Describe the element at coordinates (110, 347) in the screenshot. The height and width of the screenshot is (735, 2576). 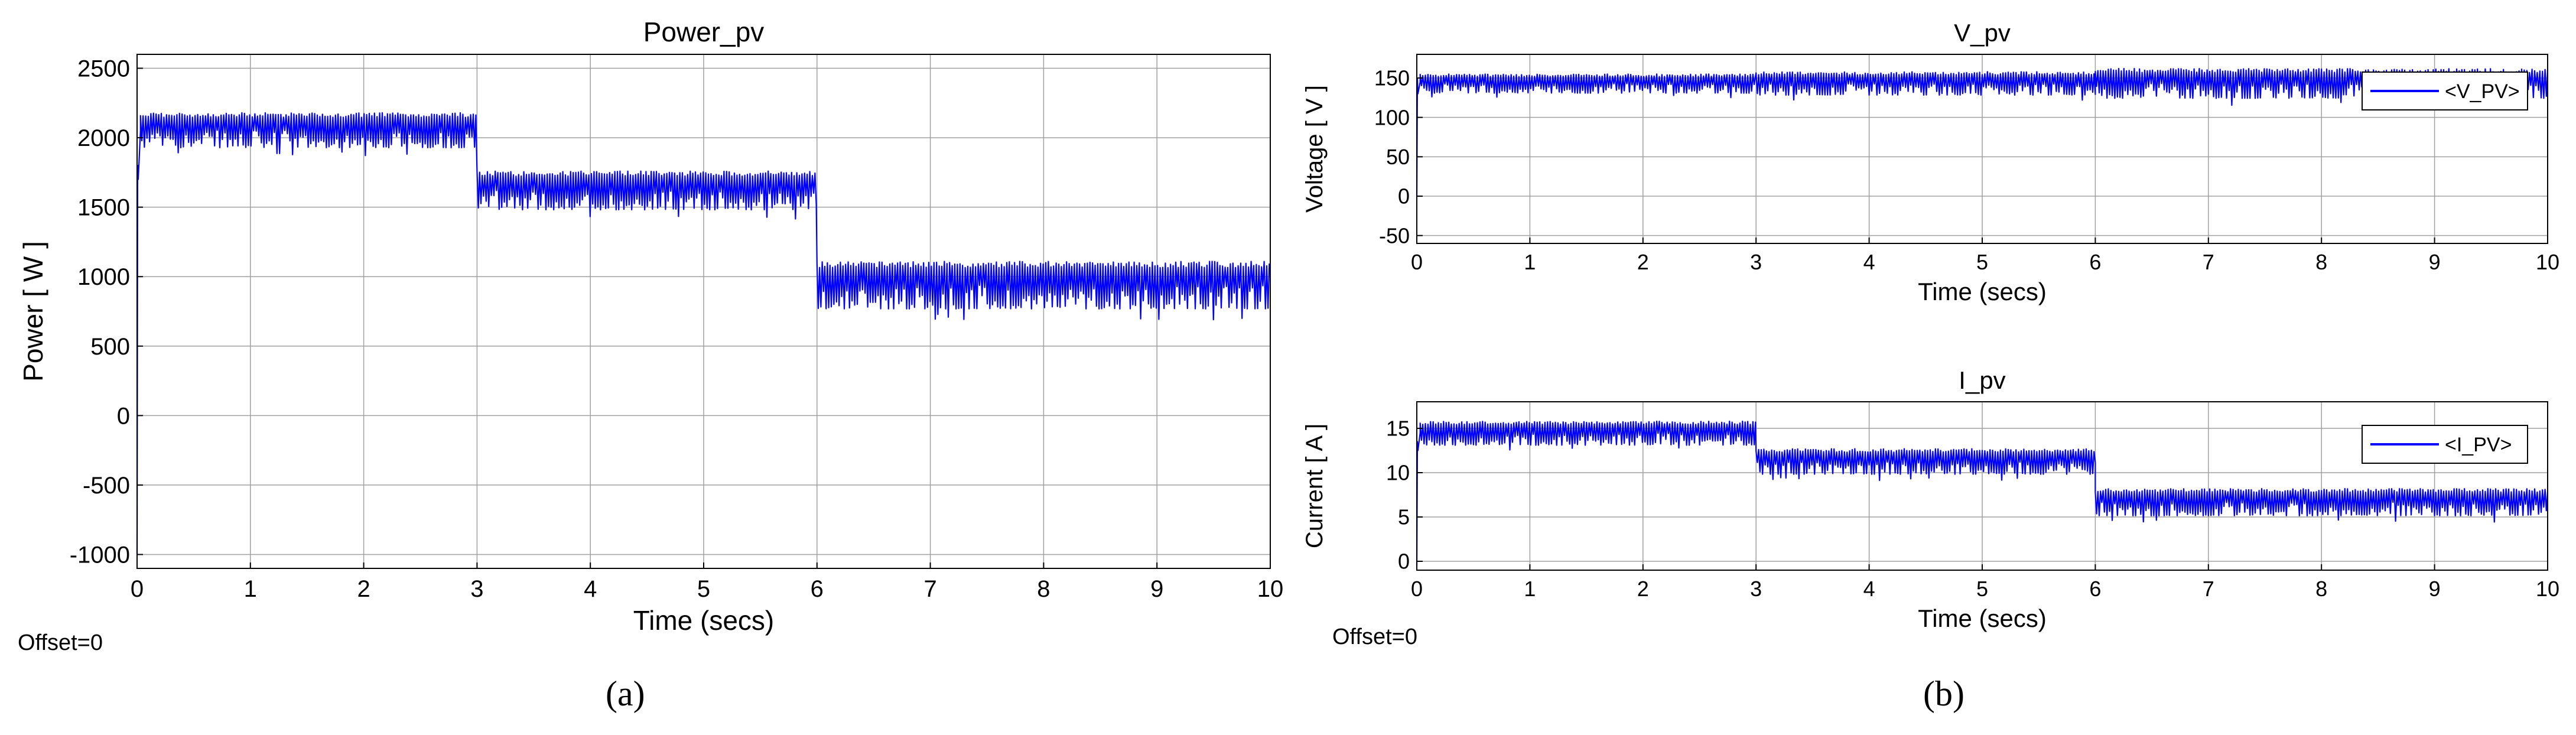
I see `y-tick-label: 500` at that location.